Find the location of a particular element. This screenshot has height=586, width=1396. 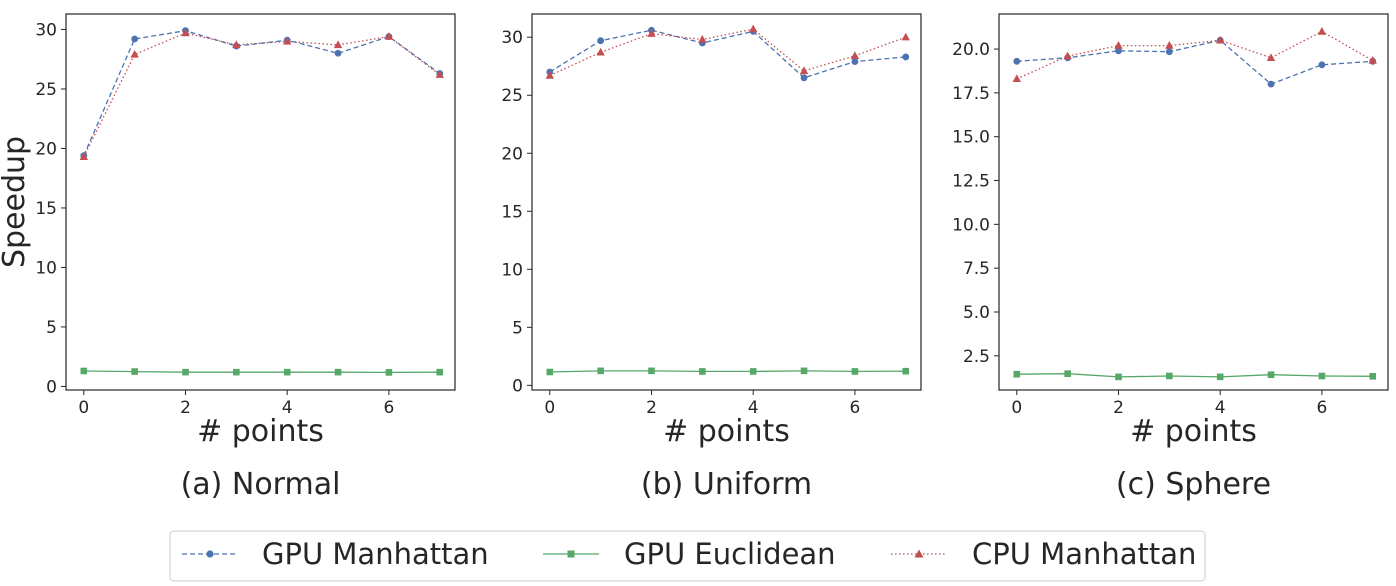

legend-entry-cpu-manhattan: CPU Manhattan is located at coordinates (1043, 554).